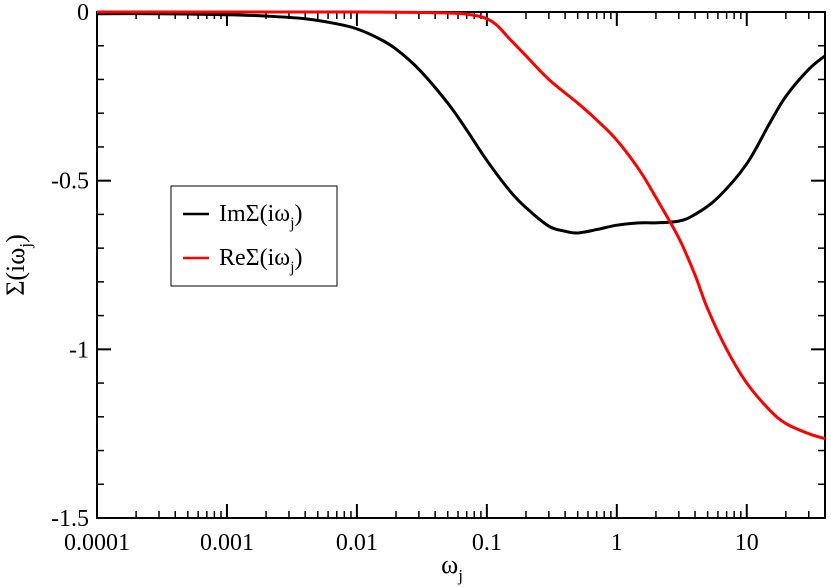  I want to click on y-tick-label: -0.5, so click(70, 182).